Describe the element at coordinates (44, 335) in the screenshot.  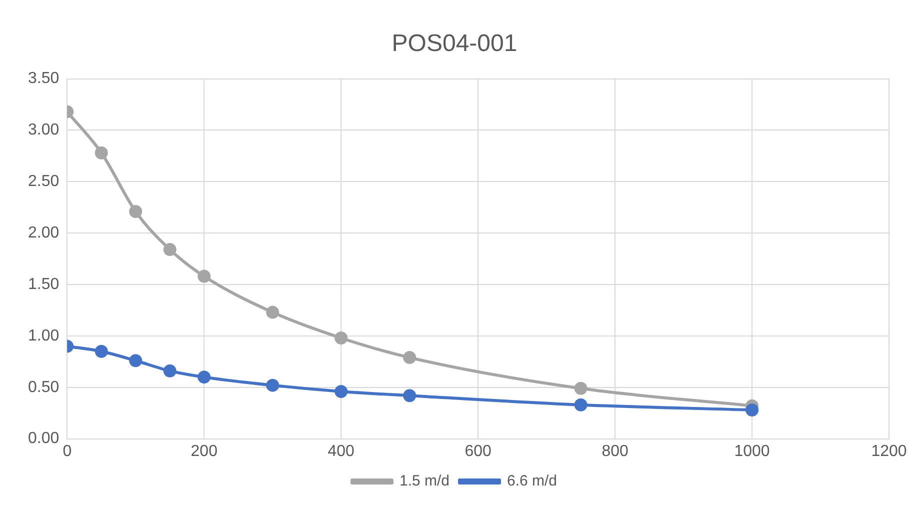
I see `y-tick-label: 1.00` at that location.